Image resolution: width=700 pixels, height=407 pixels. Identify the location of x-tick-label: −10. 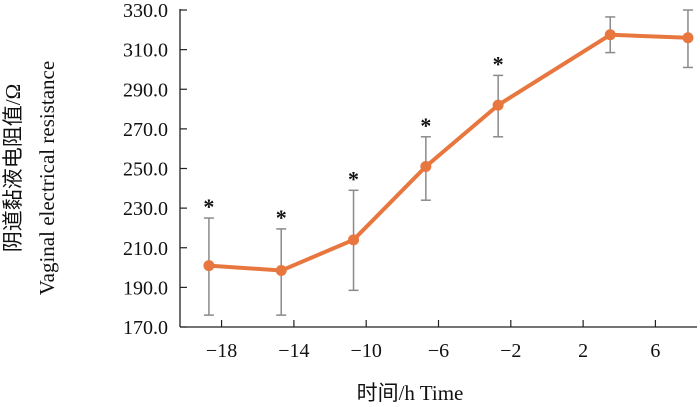
(366, 351).